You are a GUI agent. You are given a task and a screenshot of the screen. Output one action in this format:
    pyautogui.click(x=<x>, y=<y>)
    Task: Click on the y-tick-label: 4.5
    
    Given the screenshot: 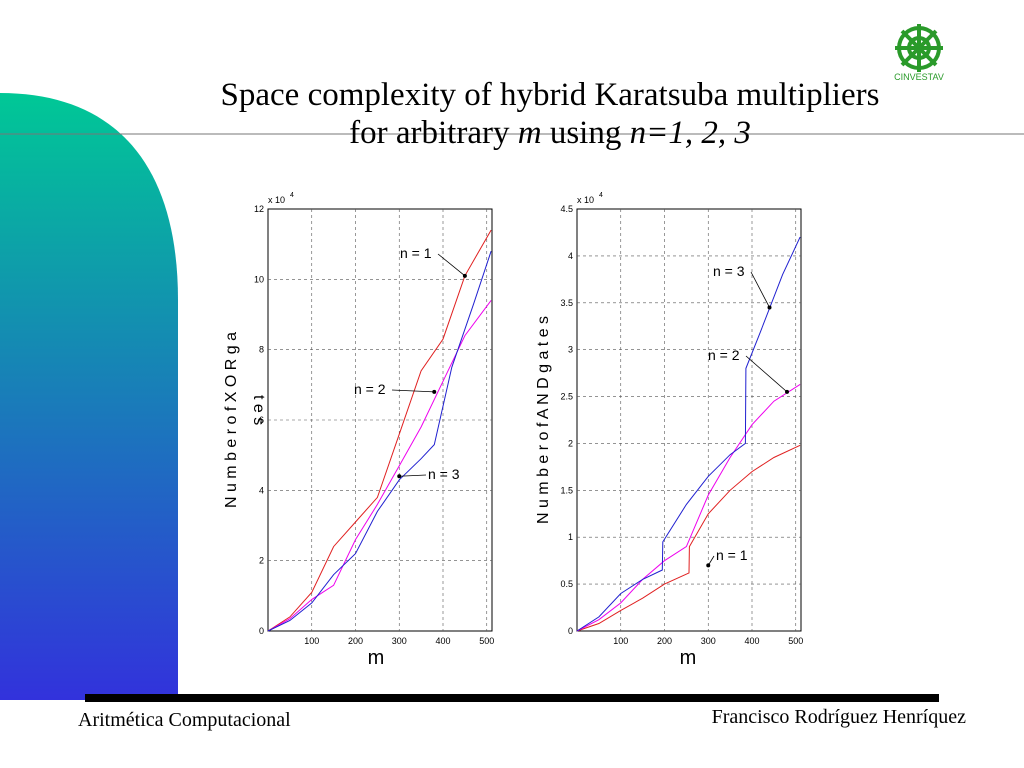 What is the action you would take?
    pyautogui.click(x=566, y=209)
    